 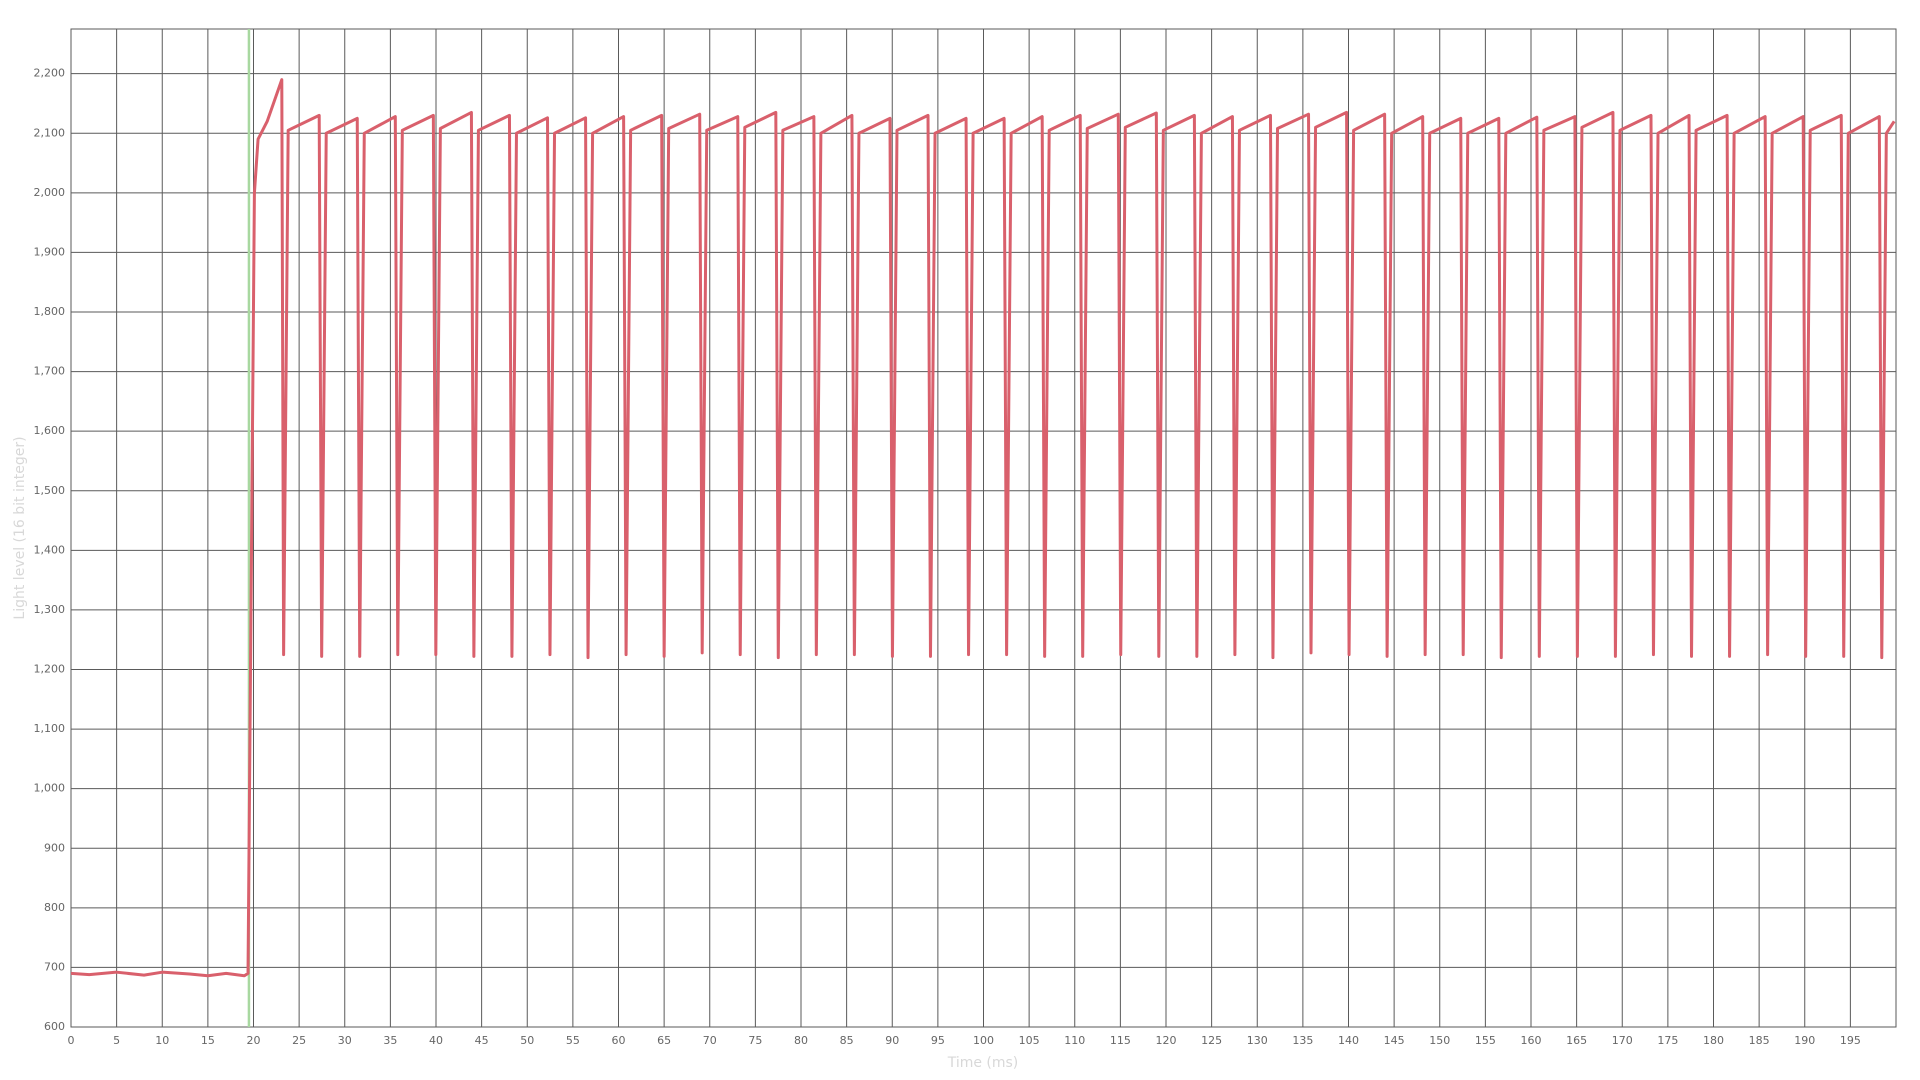 I want to click on y-tick-label: 1,100, so click(x=50, y=728).